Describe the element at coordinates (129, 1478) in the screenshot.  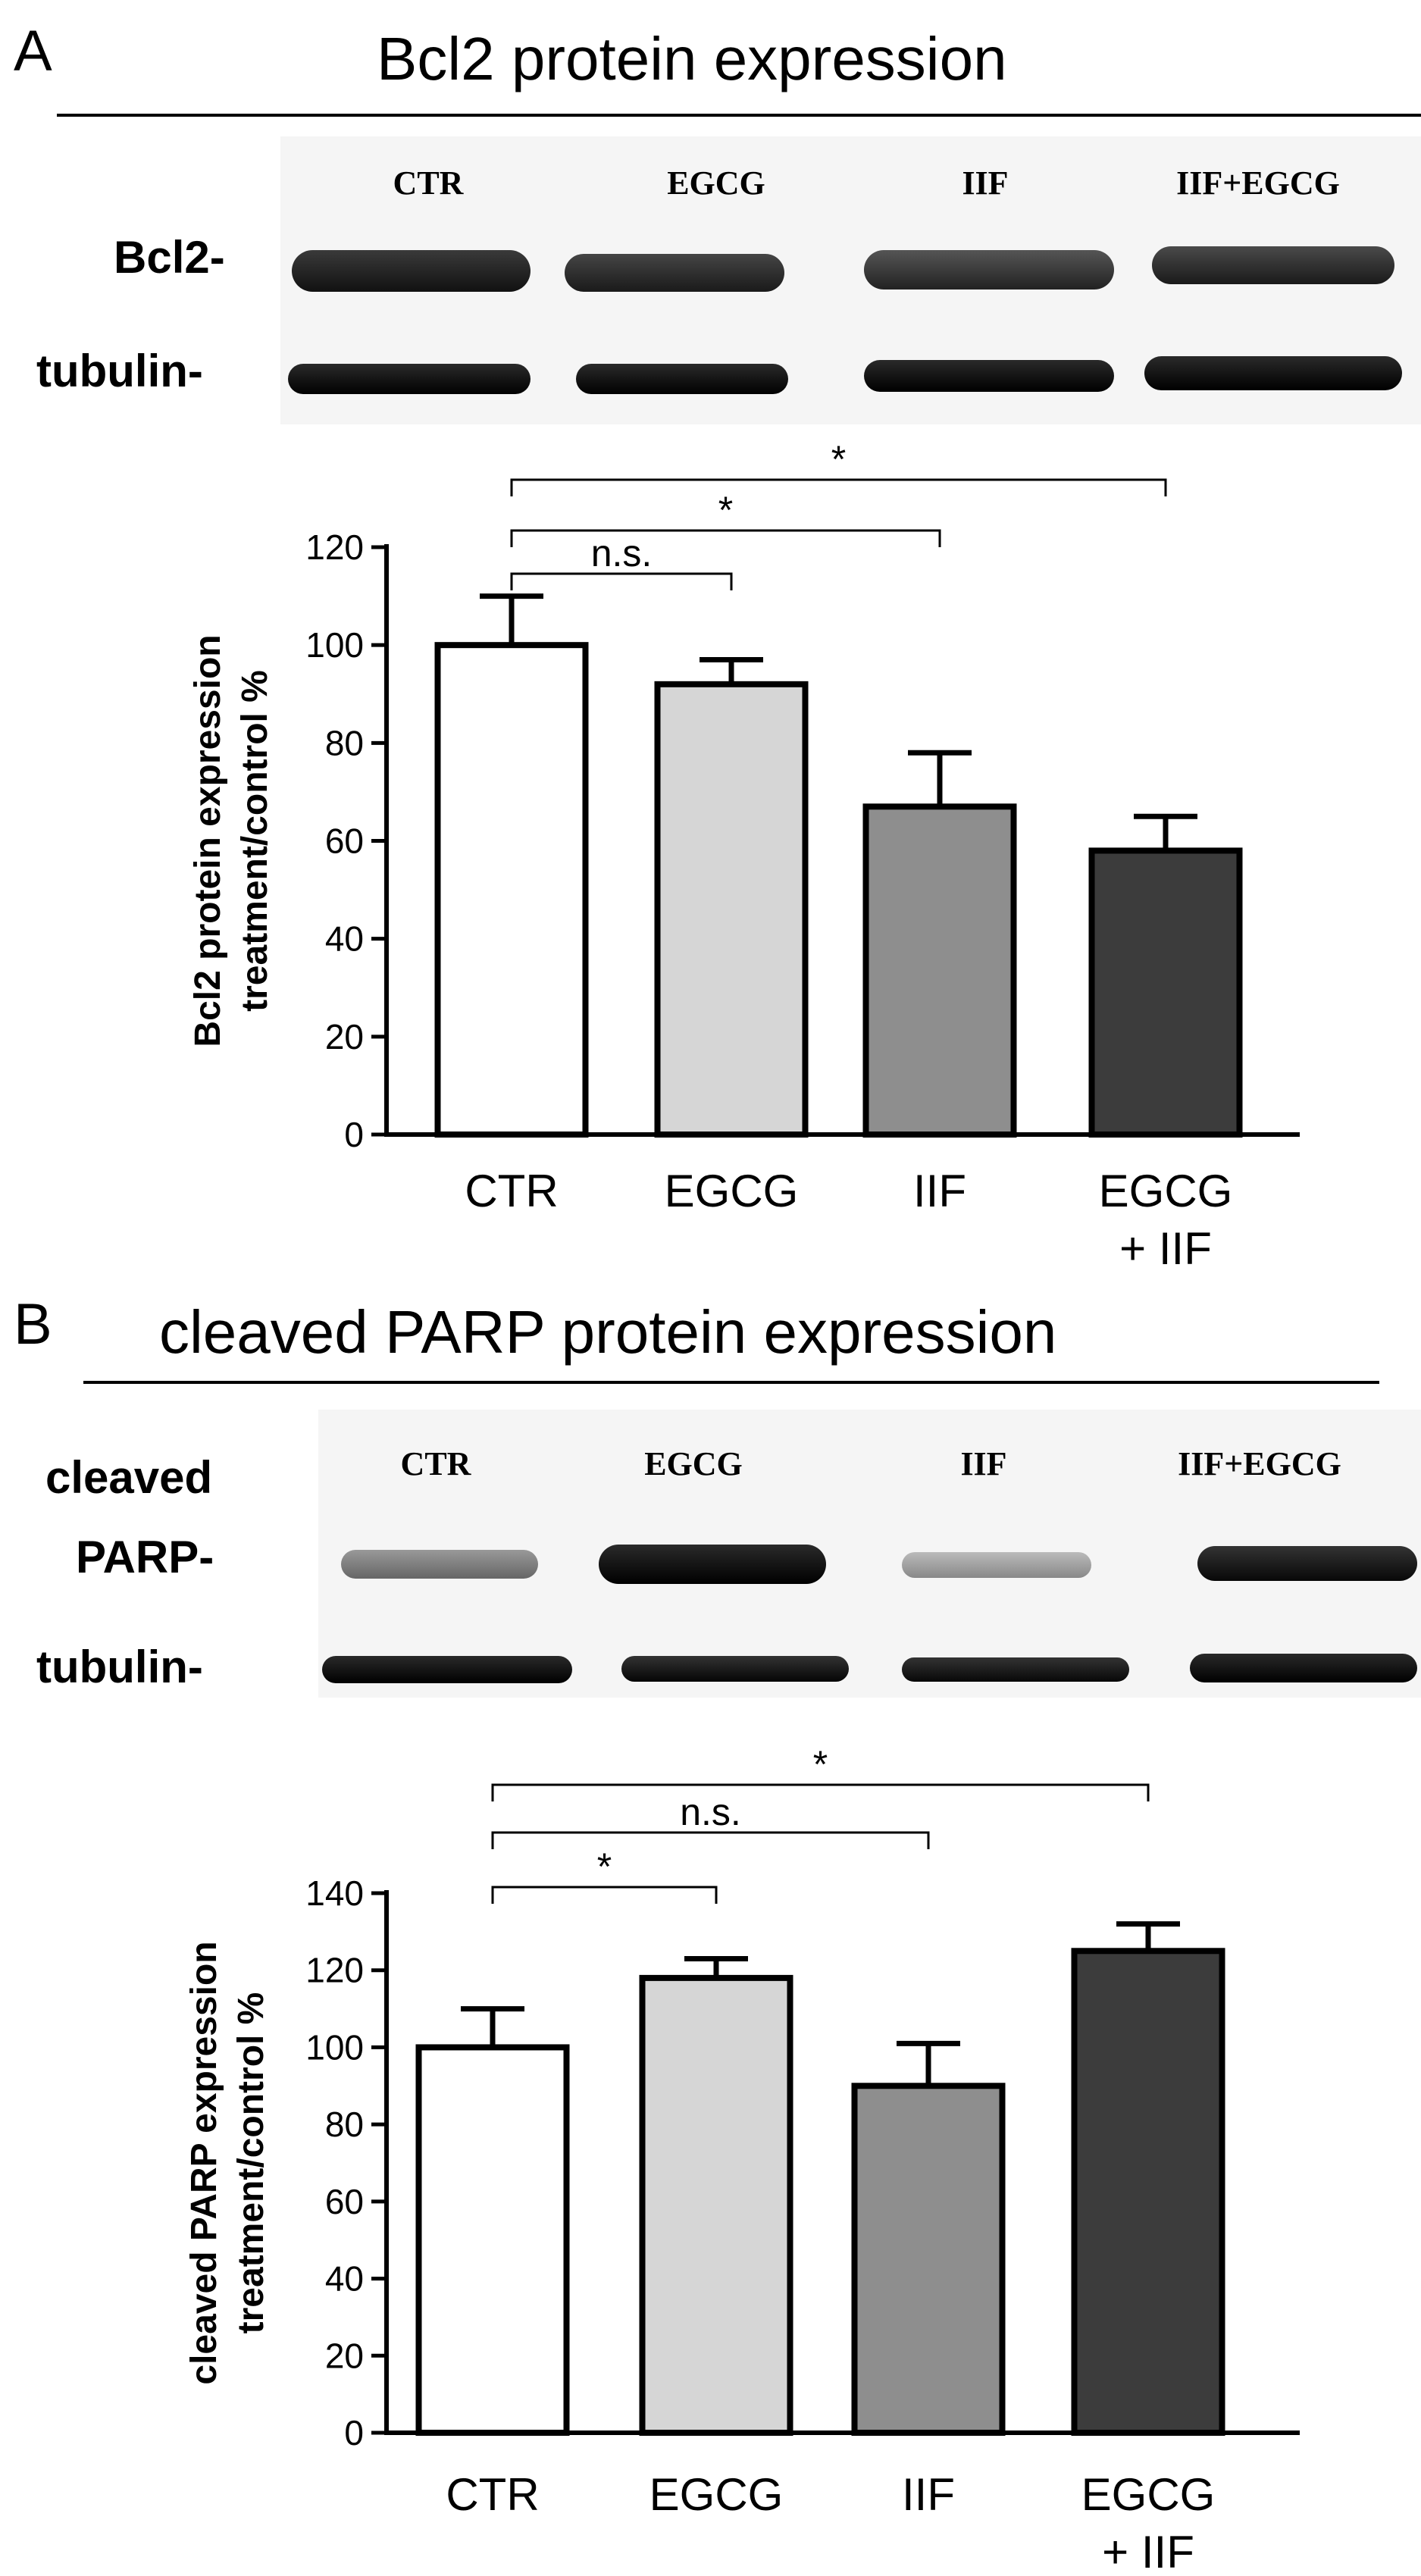
I see `blot-row-label-cleaved: cleaved` at that location.